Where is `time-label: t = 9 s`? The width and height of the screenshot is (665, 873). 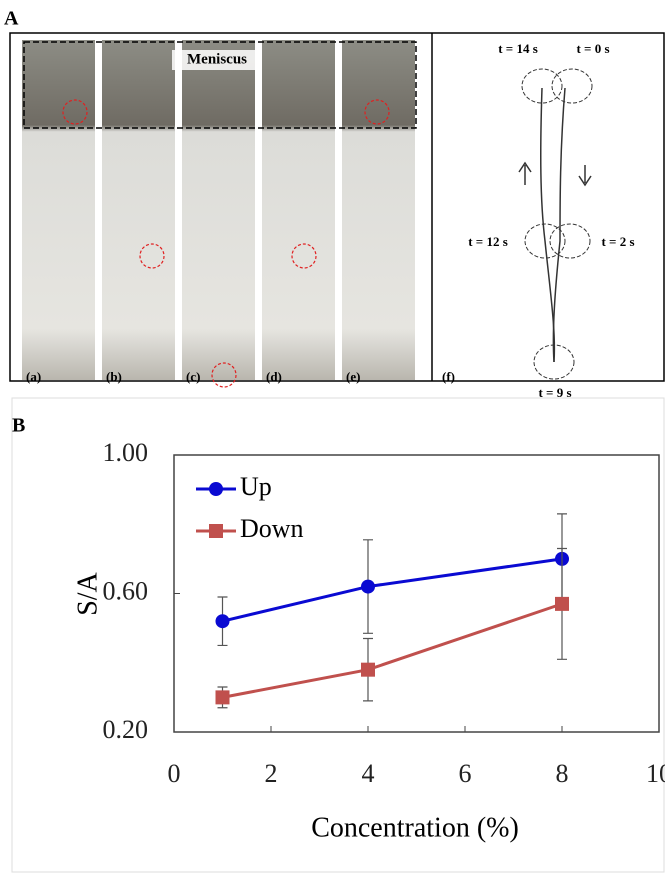 time-label: t = 9 s is located at coordinates (554, 392).